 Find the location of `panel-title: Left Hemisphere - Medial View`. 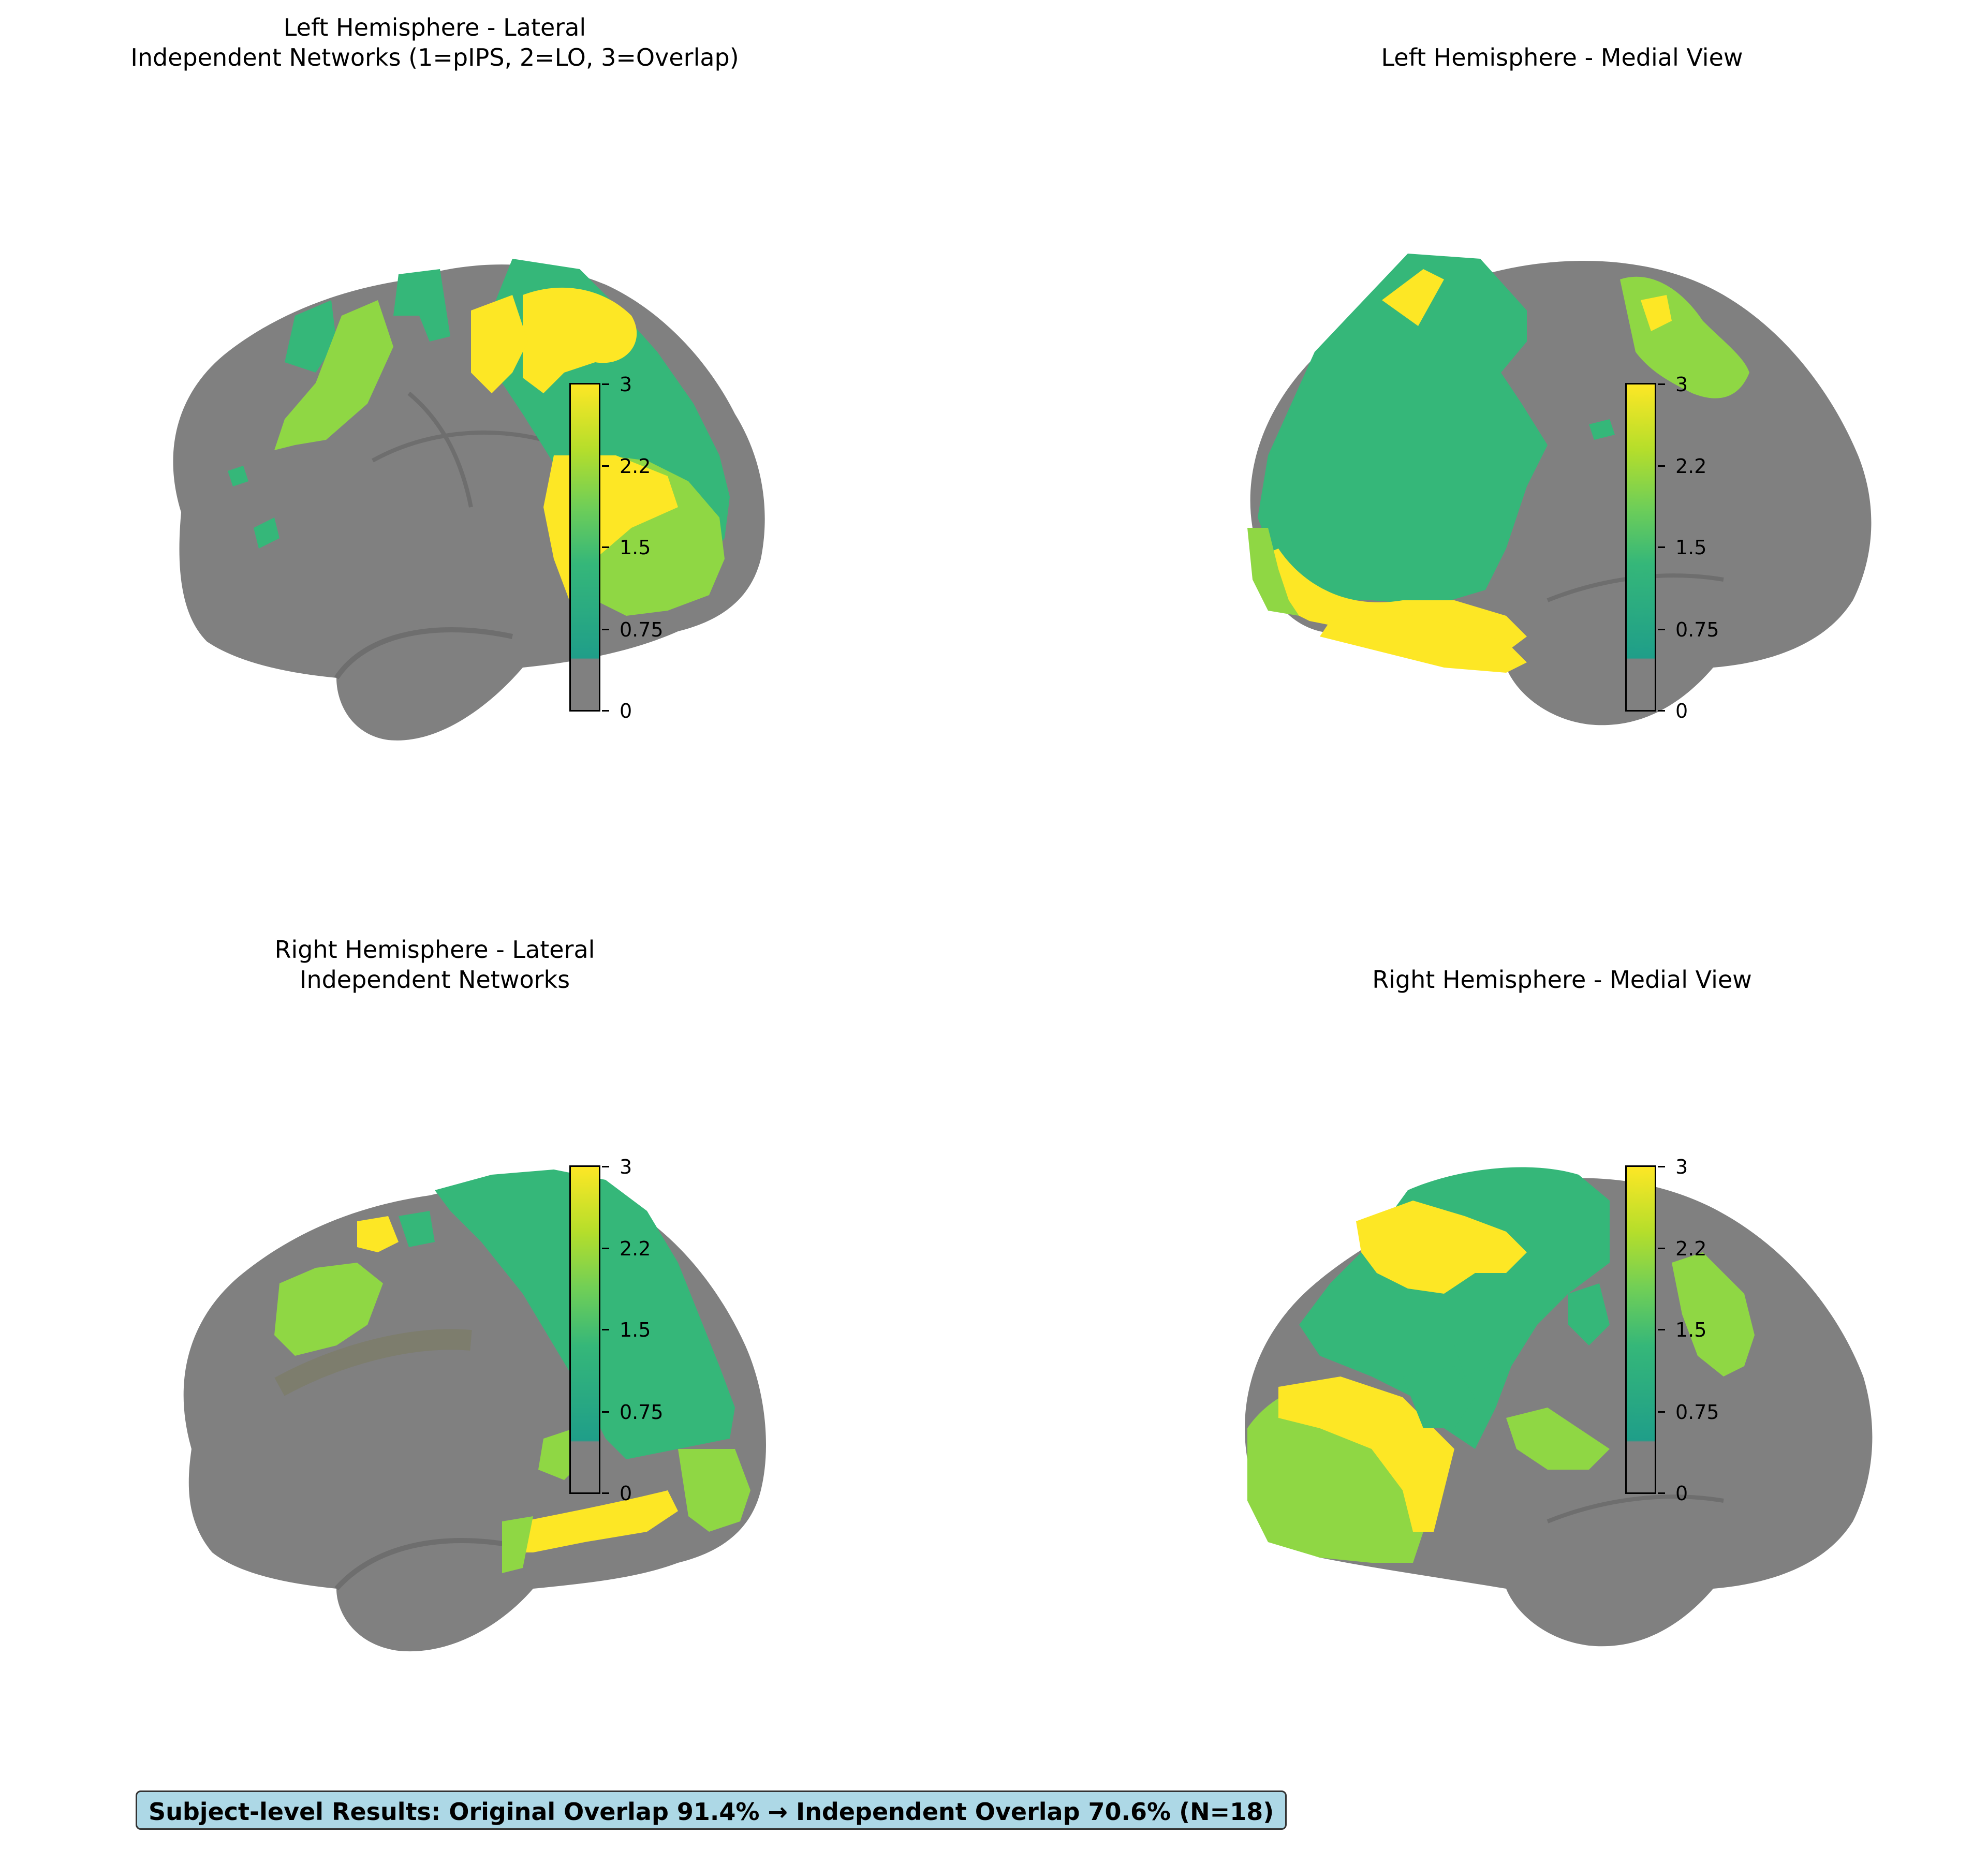

panel-title: Left Hemisphere - Medial View is located at coordinates (1562, 57).